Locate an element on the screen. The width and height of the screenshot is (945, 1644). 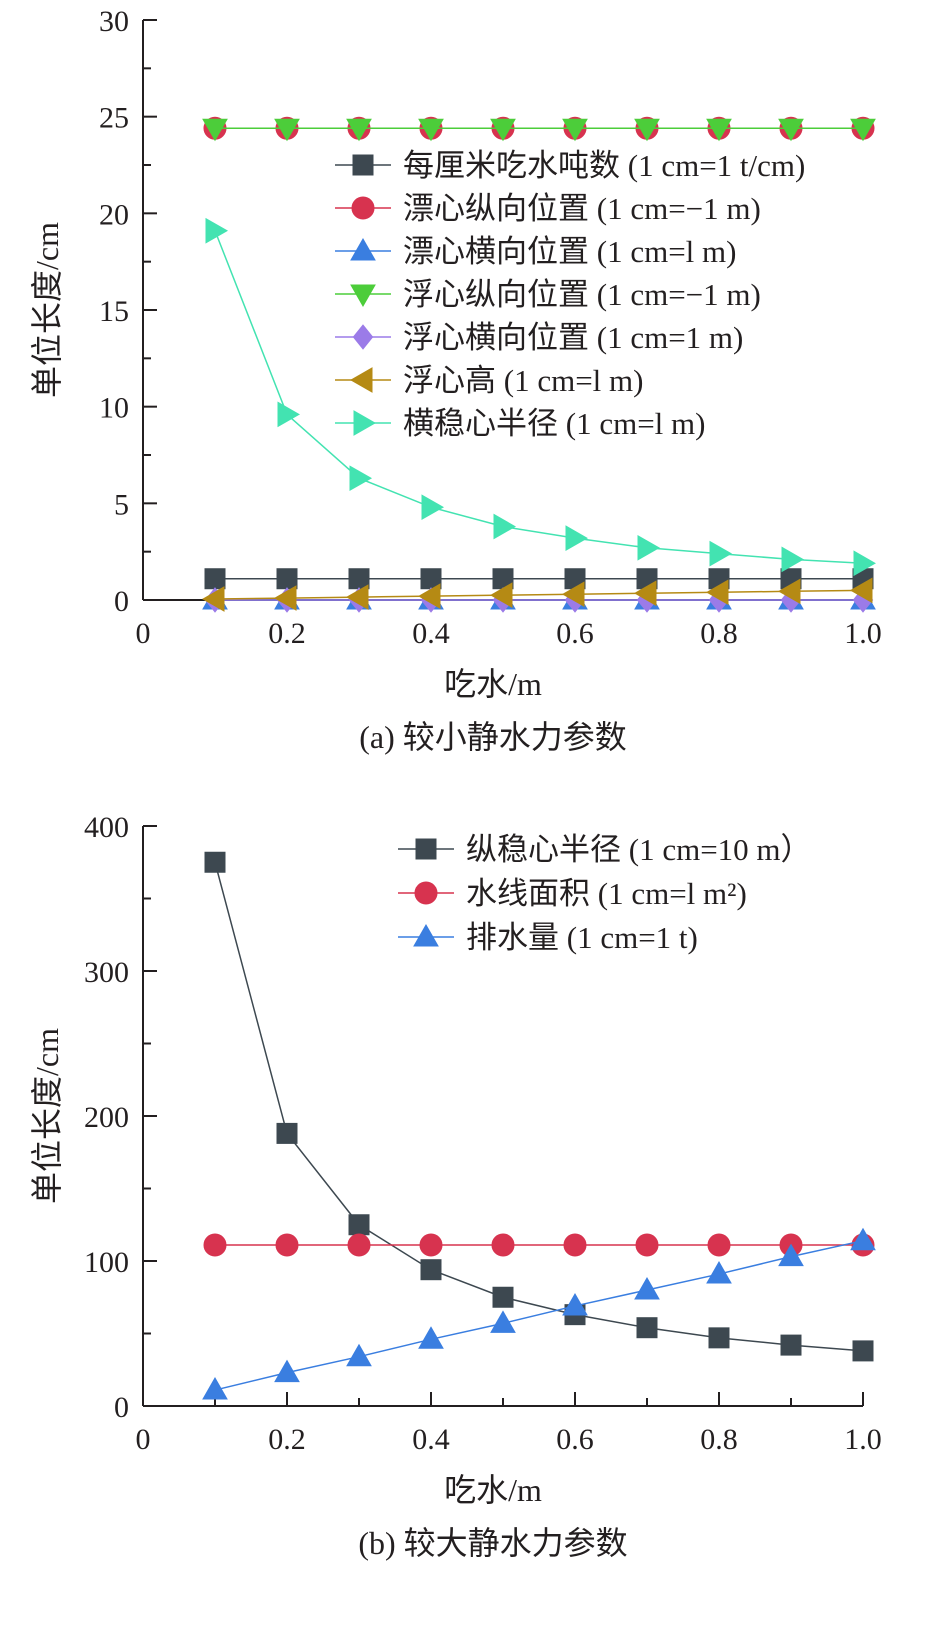
y-tick-label: 25 is located at coordinates (114, 118).